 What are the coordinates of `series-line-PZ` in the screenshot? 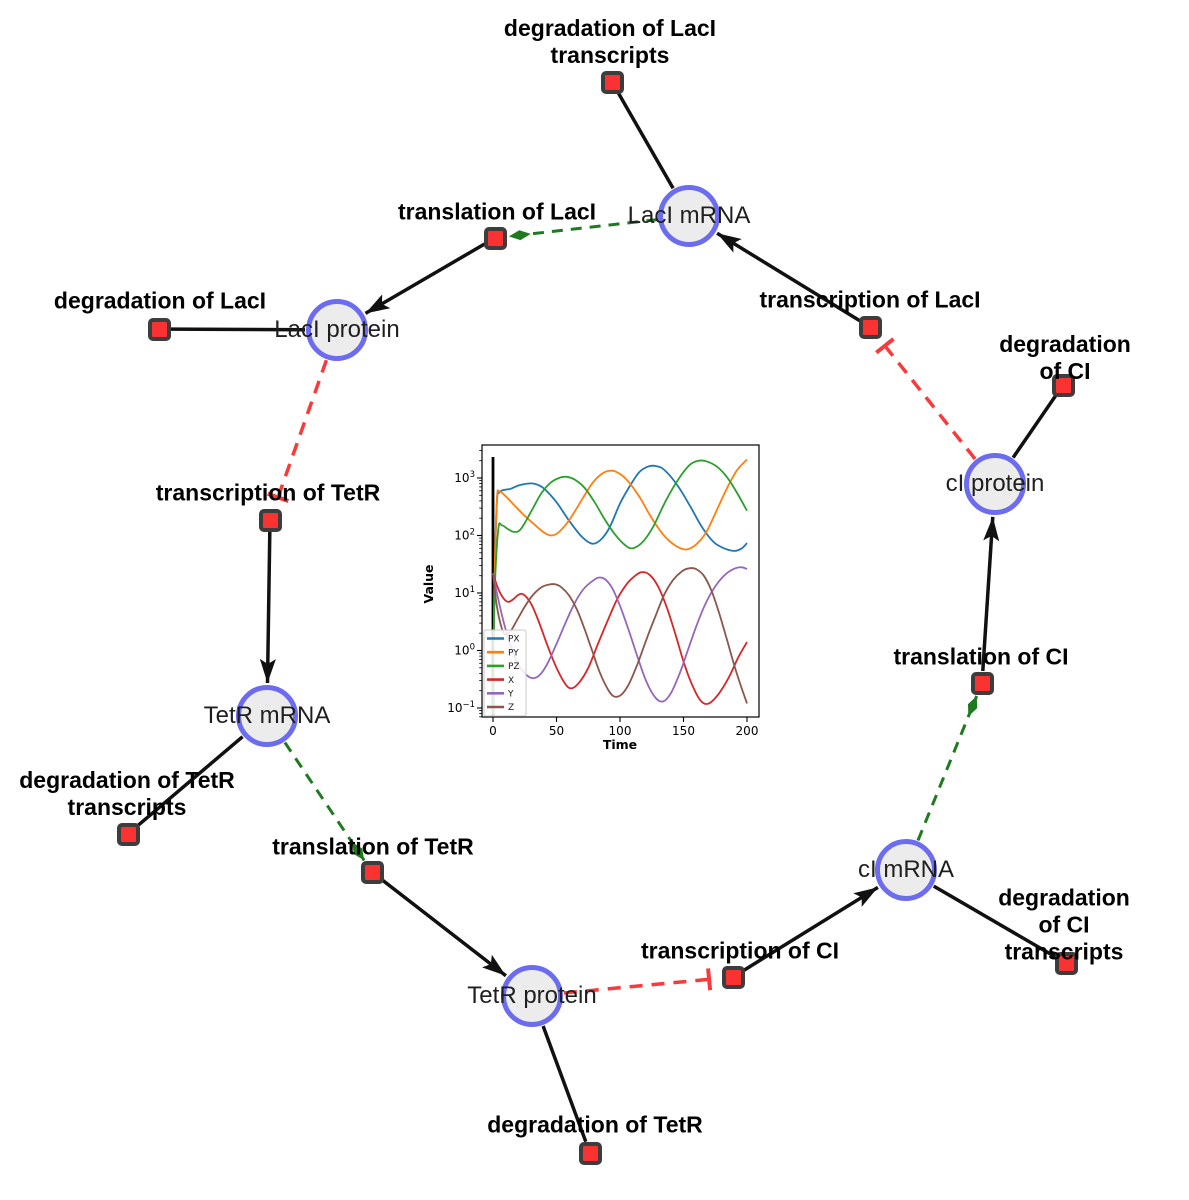 It's located at (620, 586).